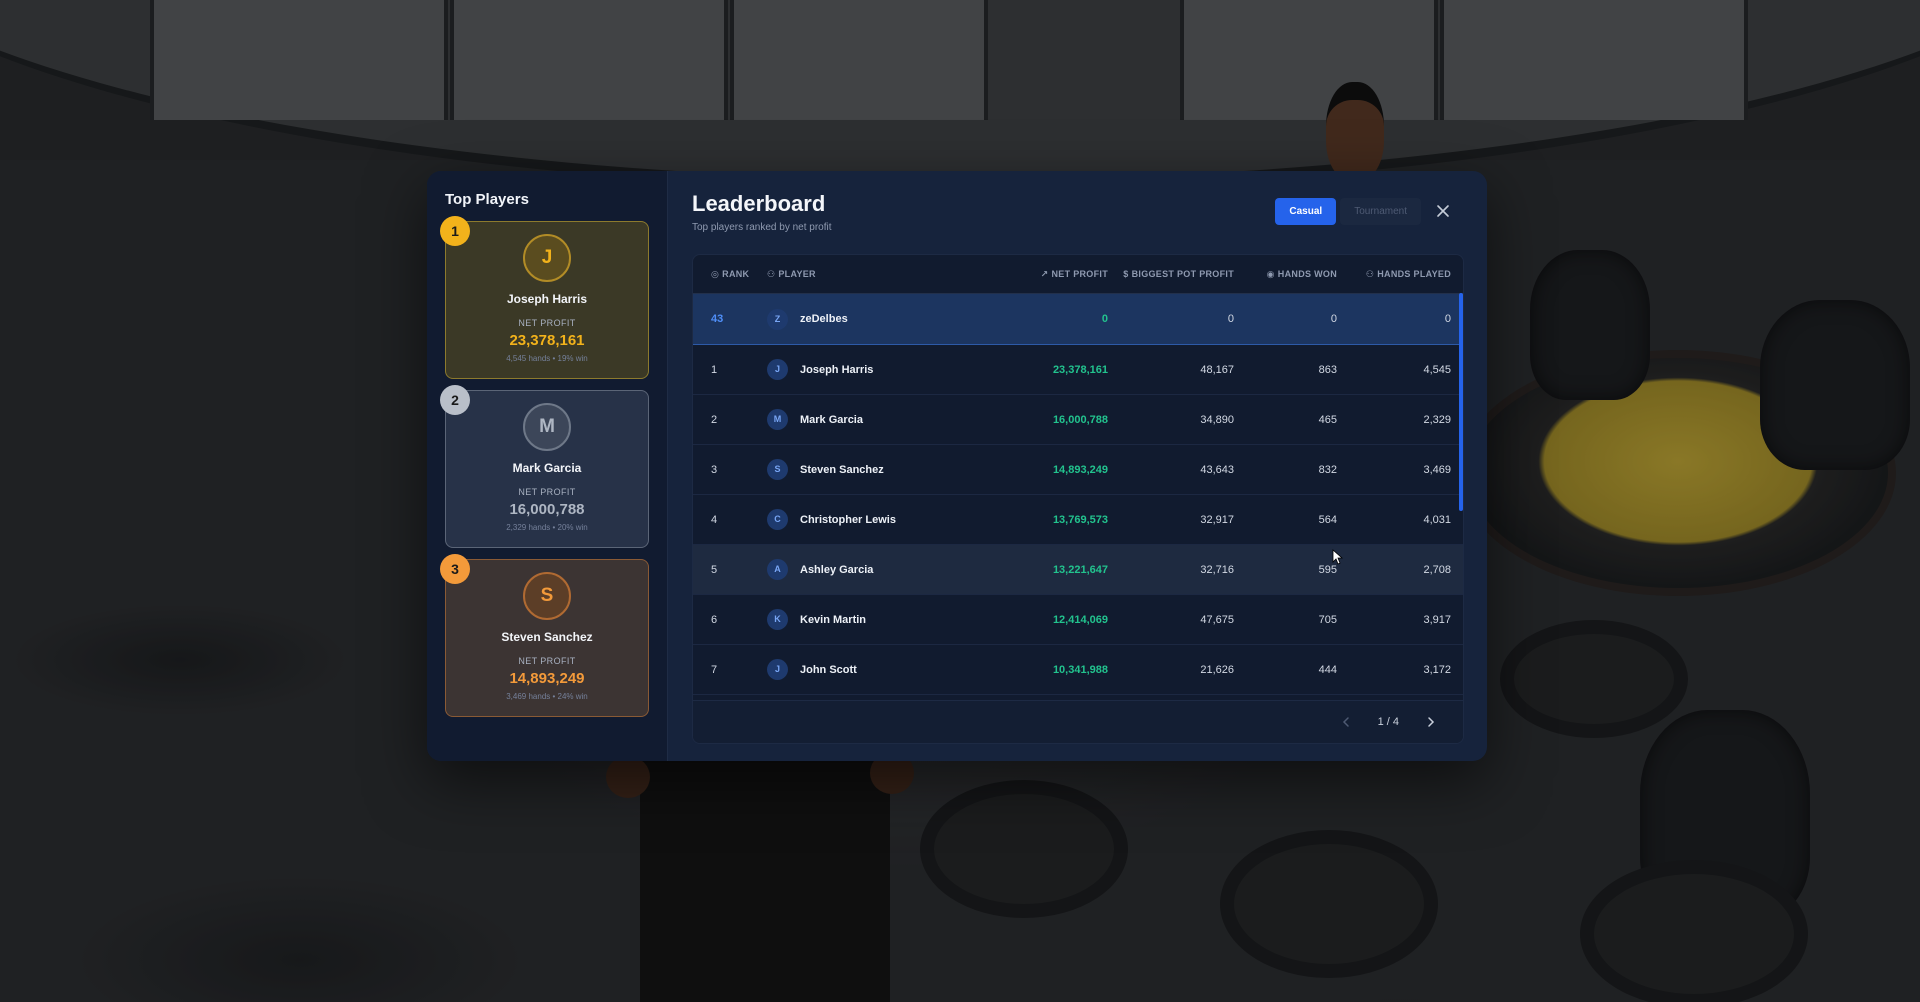 The height and width of the screenshot is (1002, 1920). Describe the element at coordinates (1078, 721) in the screenshot. I see `pagination: 1 / 4` at that location.